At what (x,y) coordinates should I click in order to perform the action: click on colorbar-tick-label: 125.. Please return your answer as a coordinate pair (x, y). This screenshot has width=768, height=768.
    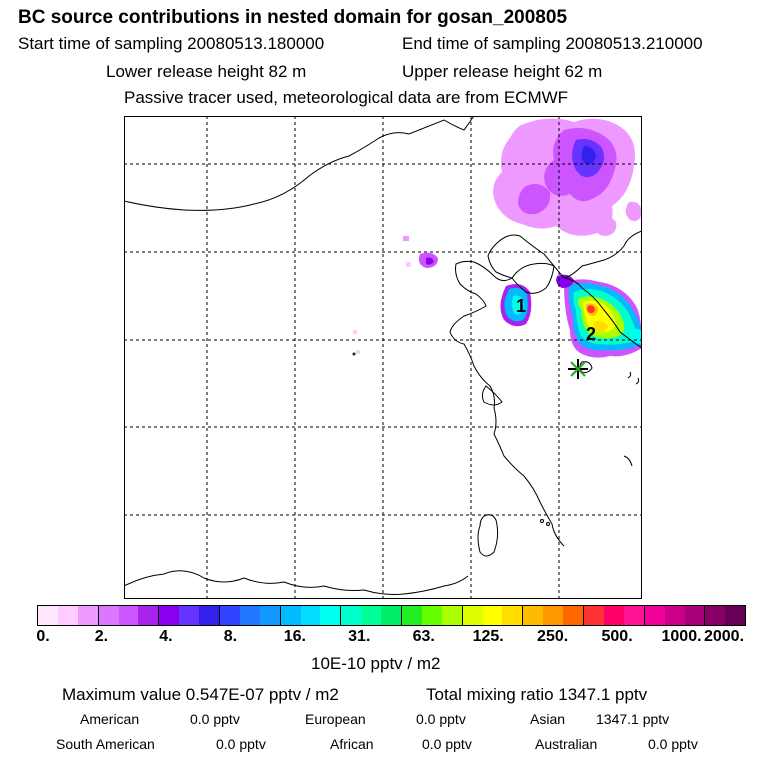
    Looking at the image, I should click on (488, 636).